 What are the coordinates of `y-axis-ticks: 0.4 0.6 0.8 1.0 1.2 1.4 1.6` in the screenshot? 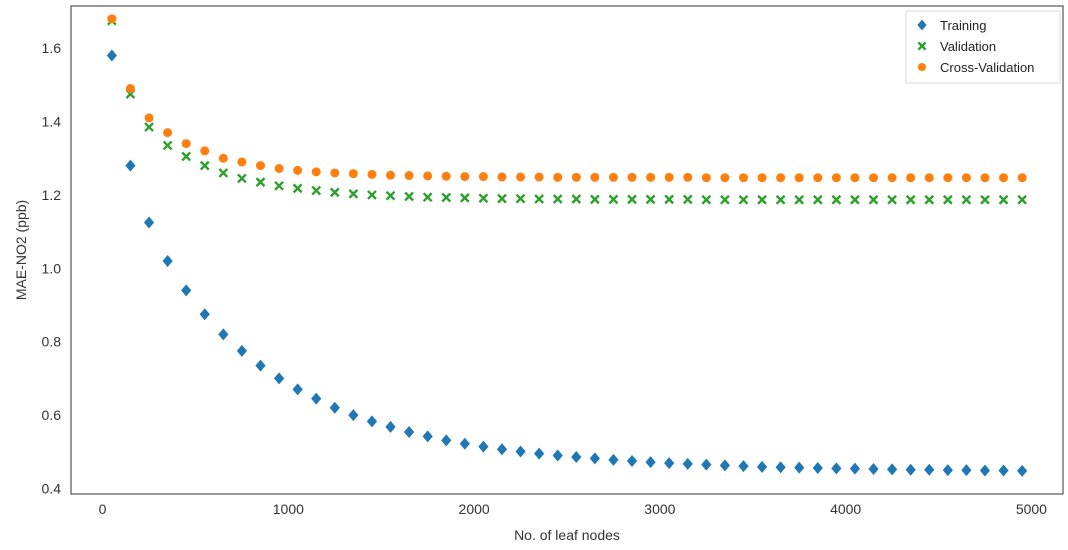 It's located at (52, 268).